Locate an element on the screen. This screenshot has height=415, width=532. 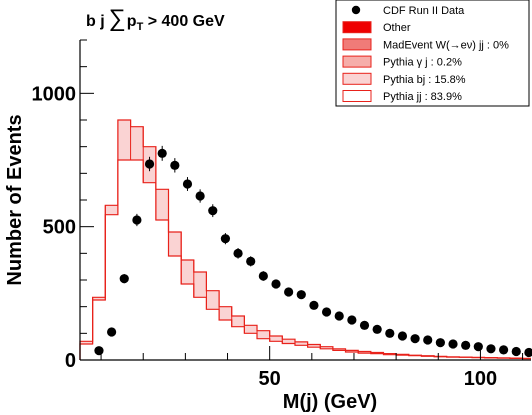
legend-box is located at coordinates (432, 53).